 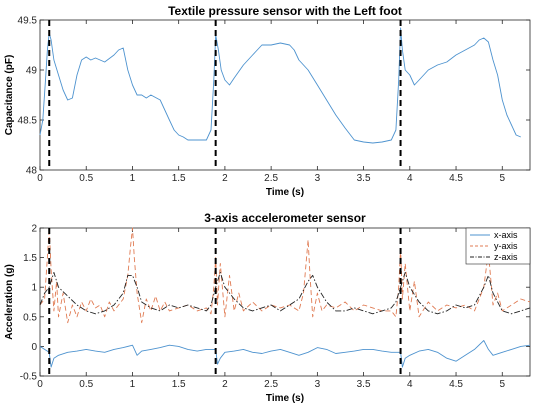 What do you see at coordinates (30, 258) in the screenshot?
I see `y-tick-label: 1.5` at bounding box center [30, 258].